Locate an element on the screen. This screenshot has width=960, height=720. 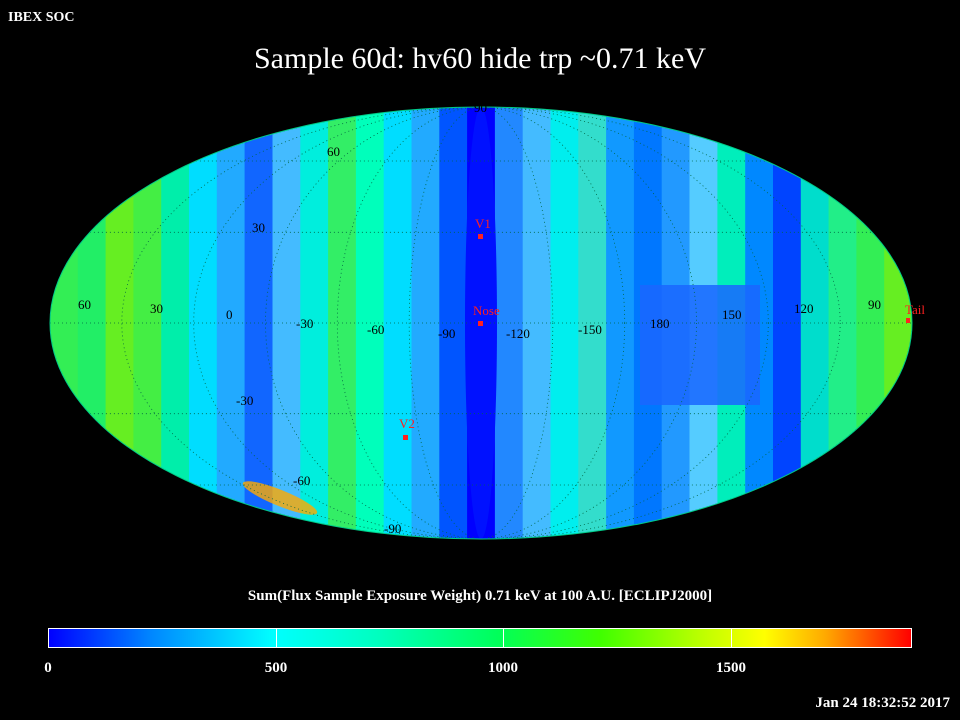
lat-label: 90 is located at coordinates (480, 107).